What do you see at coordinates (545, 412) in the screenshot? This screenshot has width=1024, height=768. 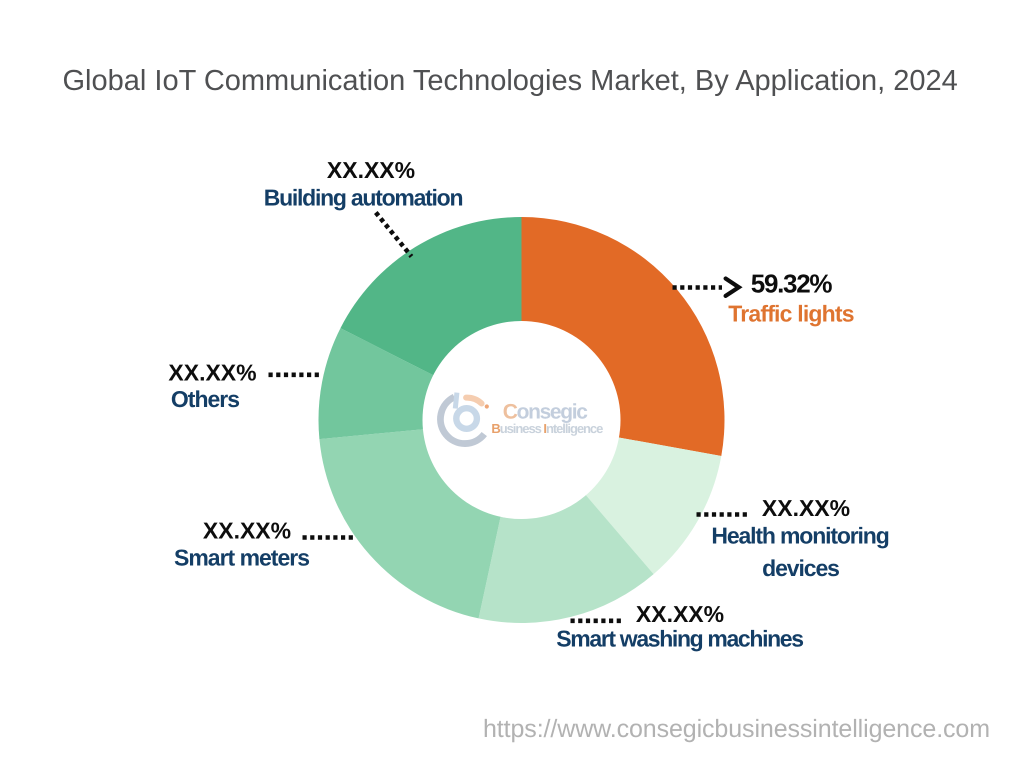 I see `svg-text: Consegic` at bounding box center [545, 412].